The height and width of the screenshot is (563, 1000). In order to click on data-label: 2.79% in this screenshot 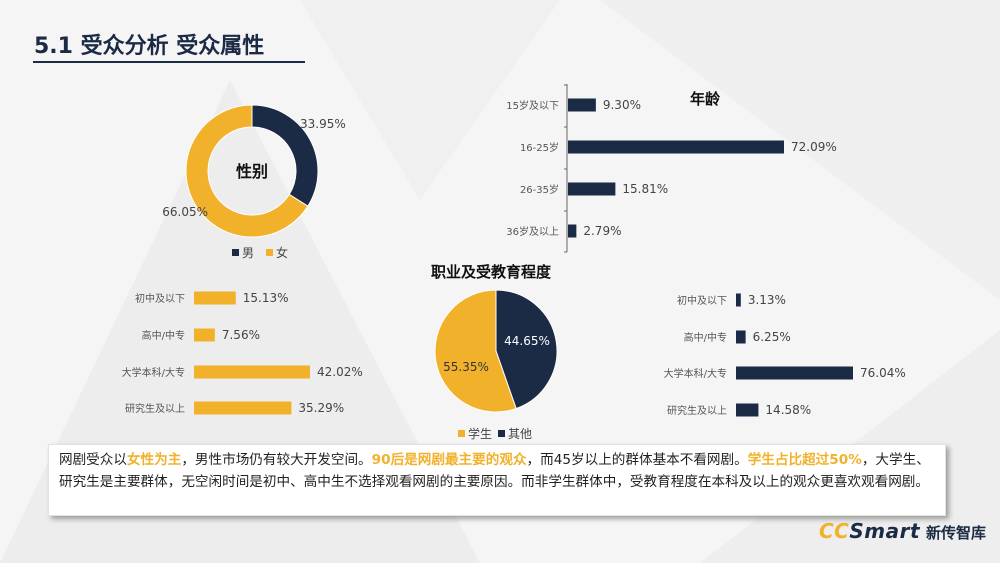, I will do `click(602, 231)`.